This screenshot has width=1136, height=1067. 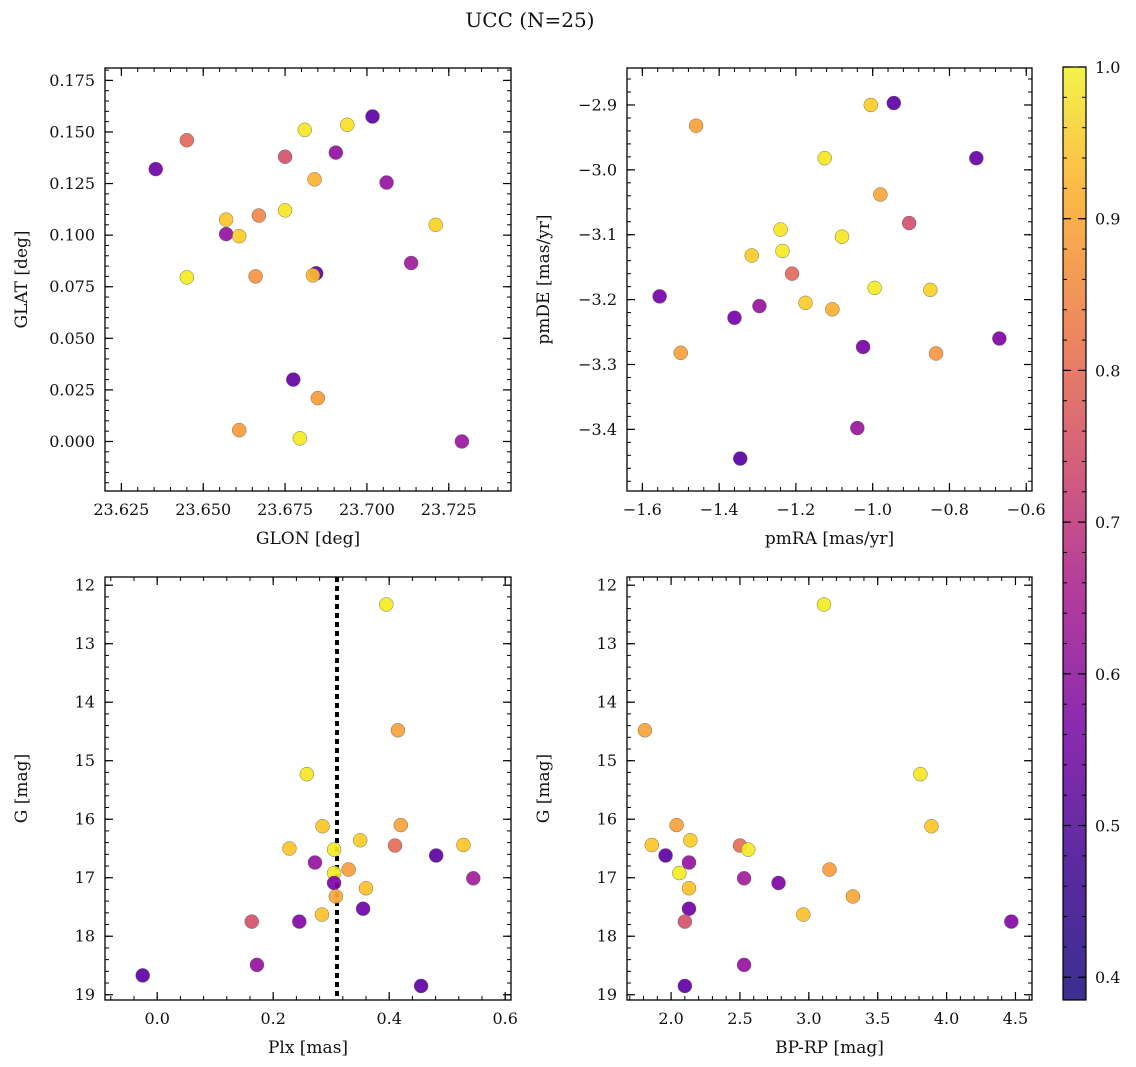 I want to click on x-axis-label: pmRA [mas/yr], so click(x=829, y=539).